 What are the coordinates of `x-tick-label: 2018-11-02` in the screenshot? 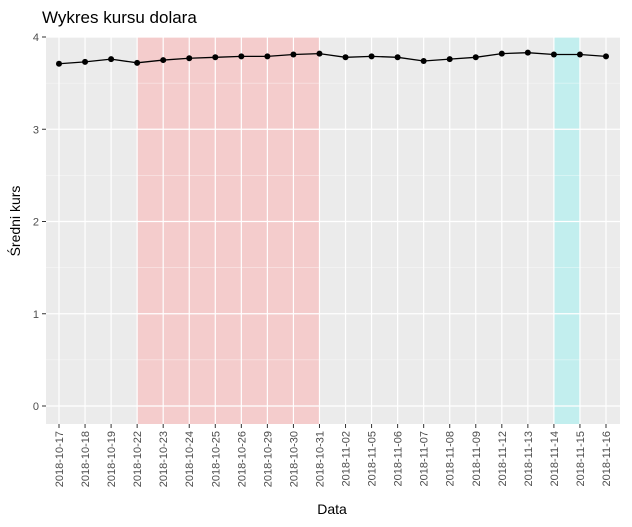 It's located at (347, 458).